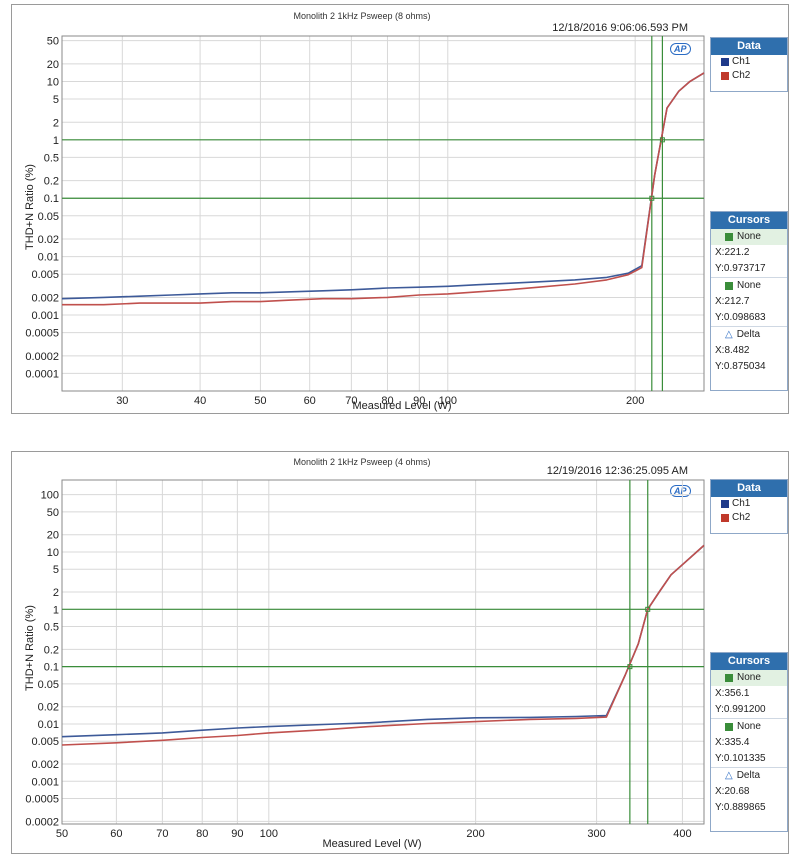 Image resolution: width=800 pixels, height=860 pixels. What do you see at coordinates (749, 661) in the screenshot?
I see `cursors-title: Cursors` at bounding box center [749, 661].